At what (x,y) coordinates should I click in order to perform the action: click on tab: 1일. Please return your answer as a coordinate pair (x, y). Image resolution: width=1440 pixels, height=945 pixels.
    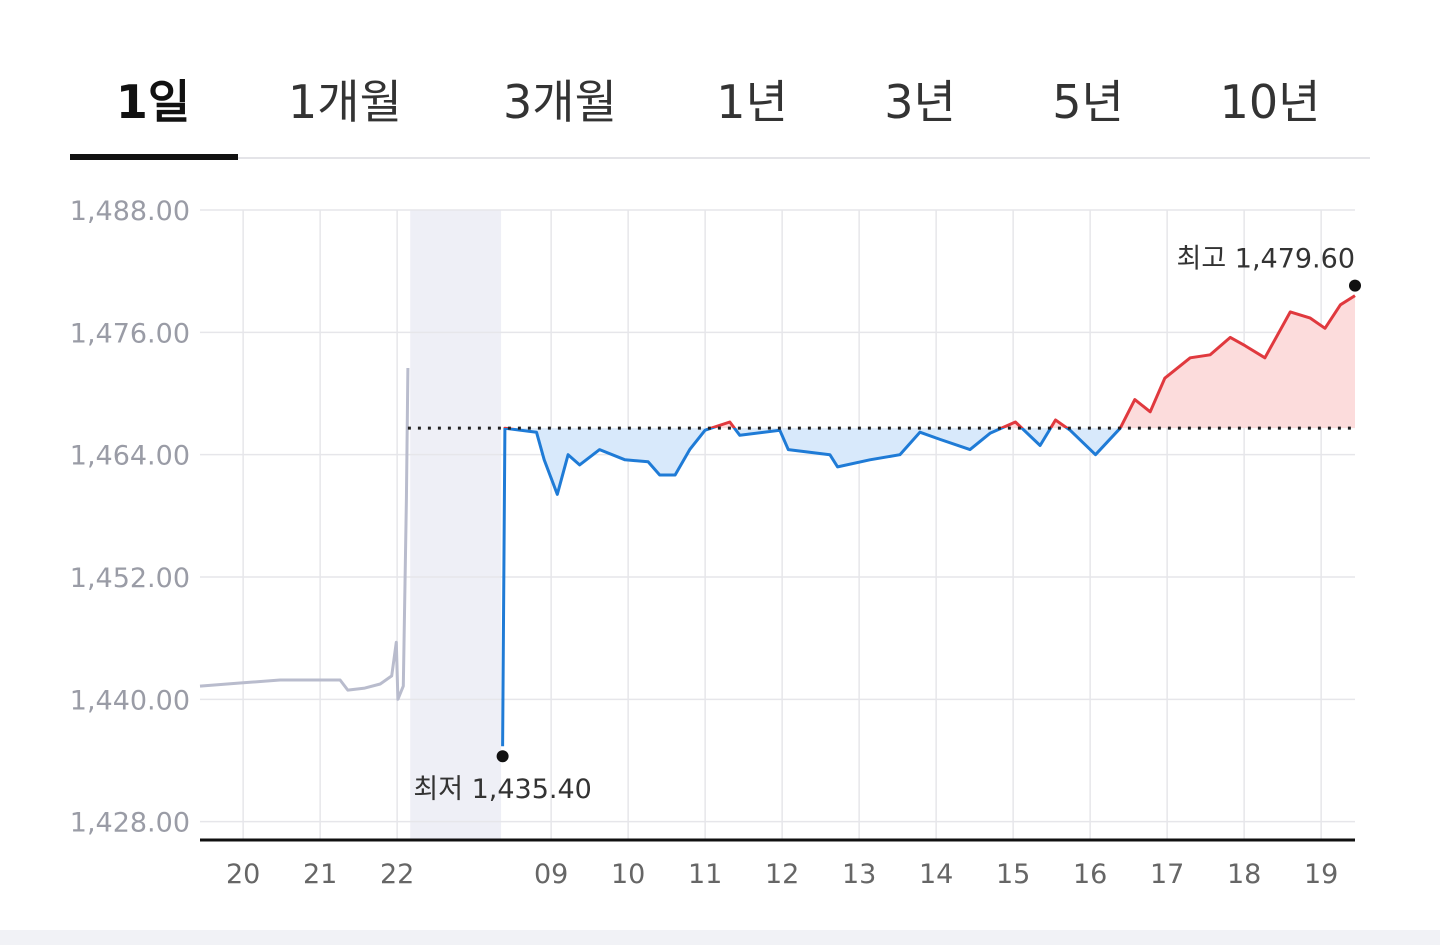
    Looking at the image, I should click on (153, 102).